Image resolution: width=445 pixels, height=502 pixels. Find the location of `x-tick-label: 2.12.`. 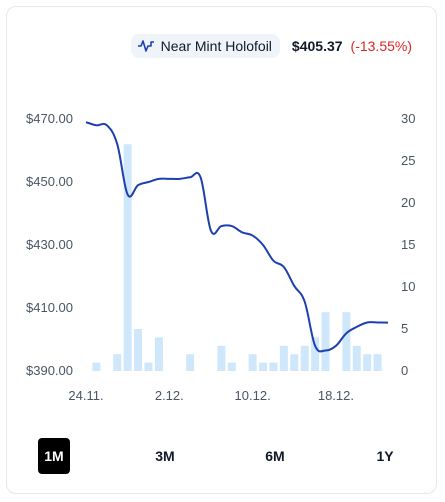

x-tick-label: 2.12. is located at coordinates (169, 395).